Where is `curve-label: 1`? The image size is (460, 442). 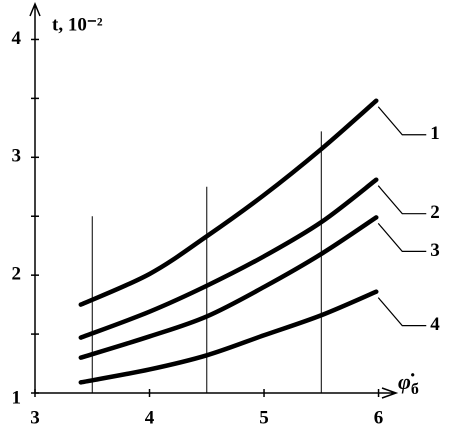
curve-label: 1 is located at coordinates (435, 133).